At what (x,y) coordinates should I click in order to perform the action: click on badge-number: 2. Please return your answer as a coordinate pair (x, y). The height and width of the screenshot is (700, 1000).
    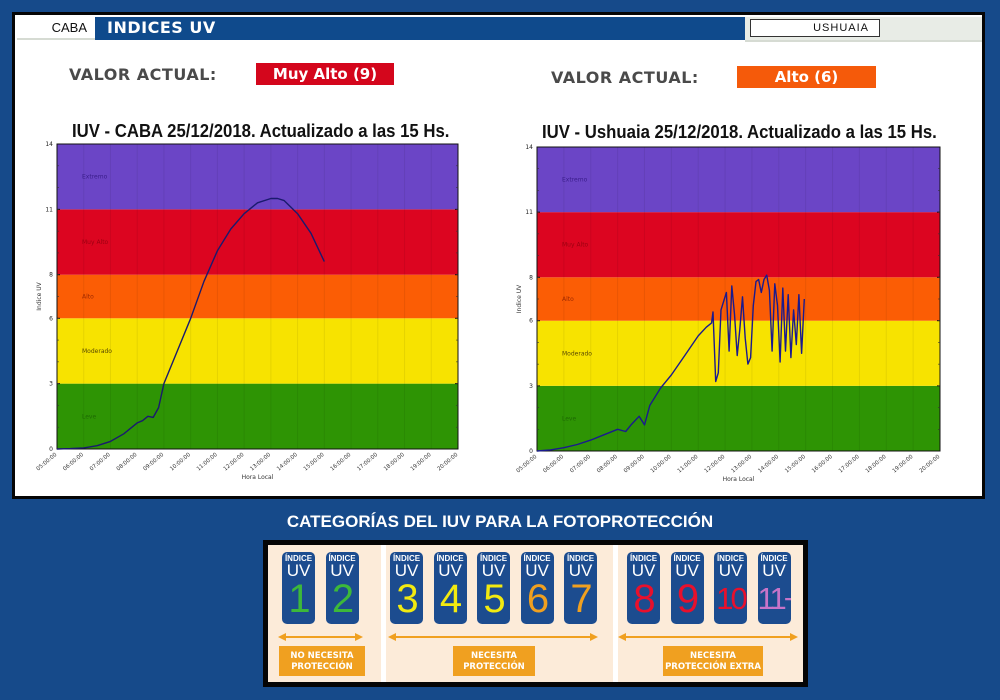
    Looking at the image, I should click on (342, 599).